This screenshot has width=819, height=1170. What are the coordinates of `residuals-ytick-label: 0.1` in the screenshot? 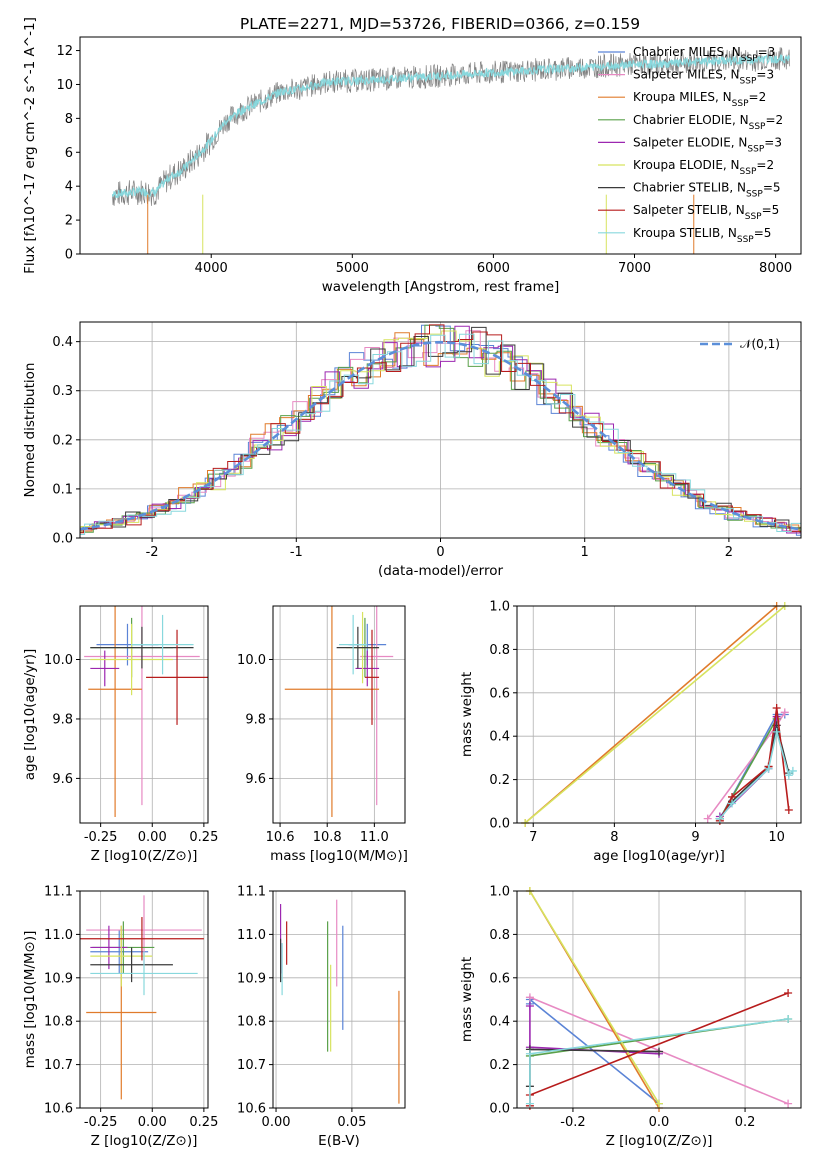 It's located at (62, 489).